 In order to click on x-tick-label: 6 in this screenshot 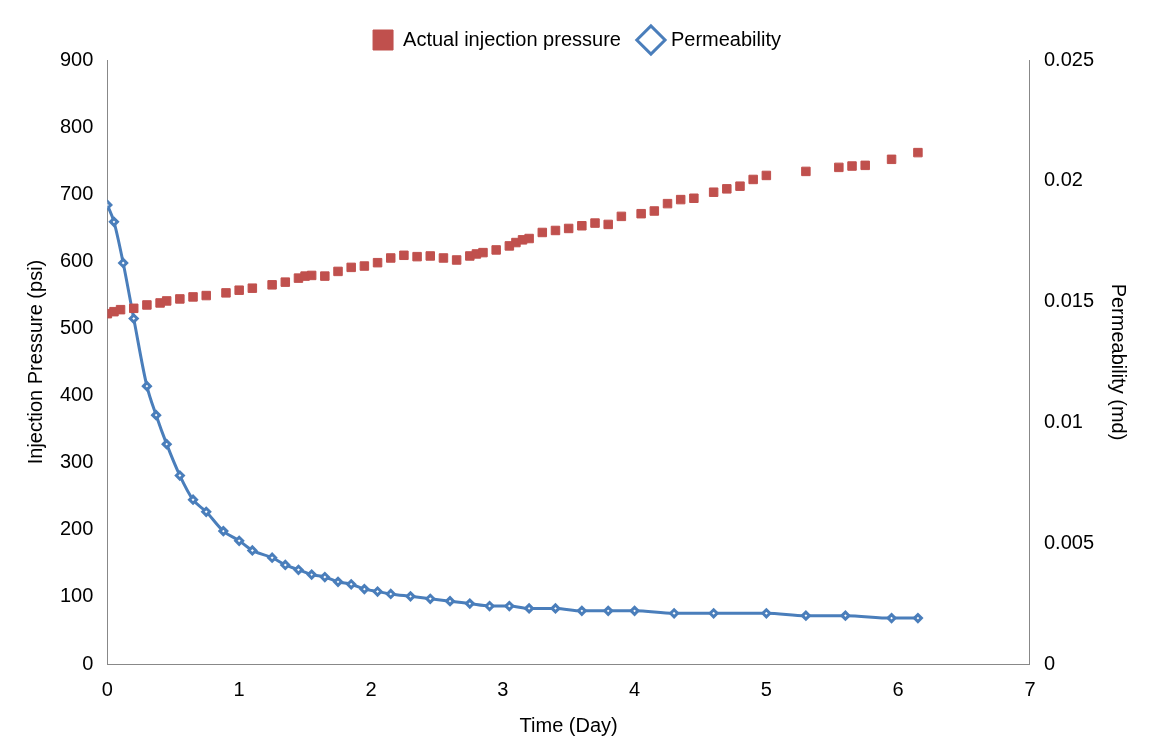, I will do `click(898, 688)`.